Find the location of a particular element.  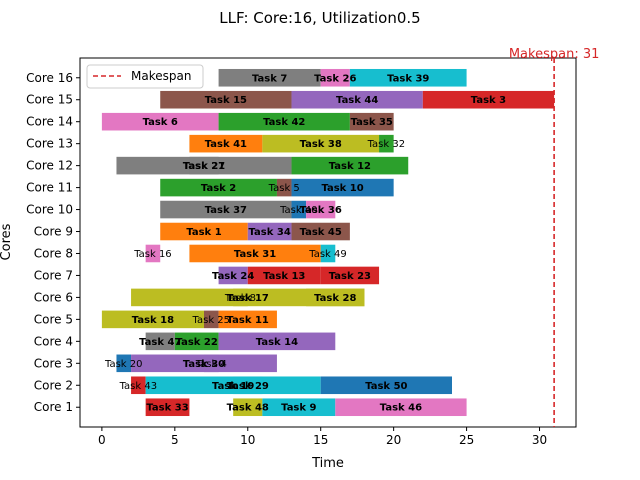

task-label: Task 4 is located at coordinates (211, 364).